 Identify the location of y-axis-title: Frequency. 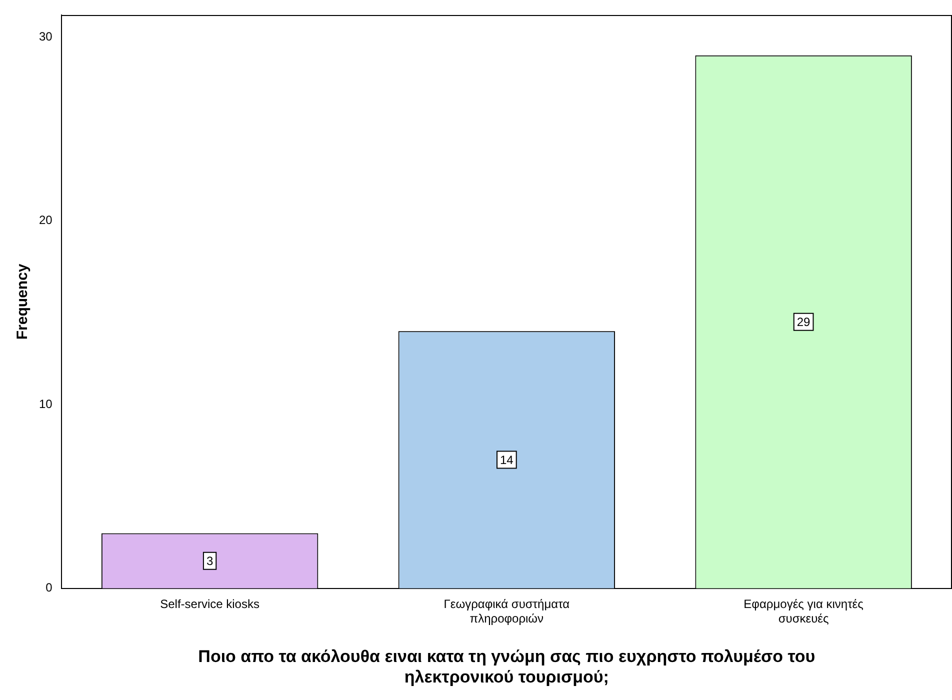
(23, 301).